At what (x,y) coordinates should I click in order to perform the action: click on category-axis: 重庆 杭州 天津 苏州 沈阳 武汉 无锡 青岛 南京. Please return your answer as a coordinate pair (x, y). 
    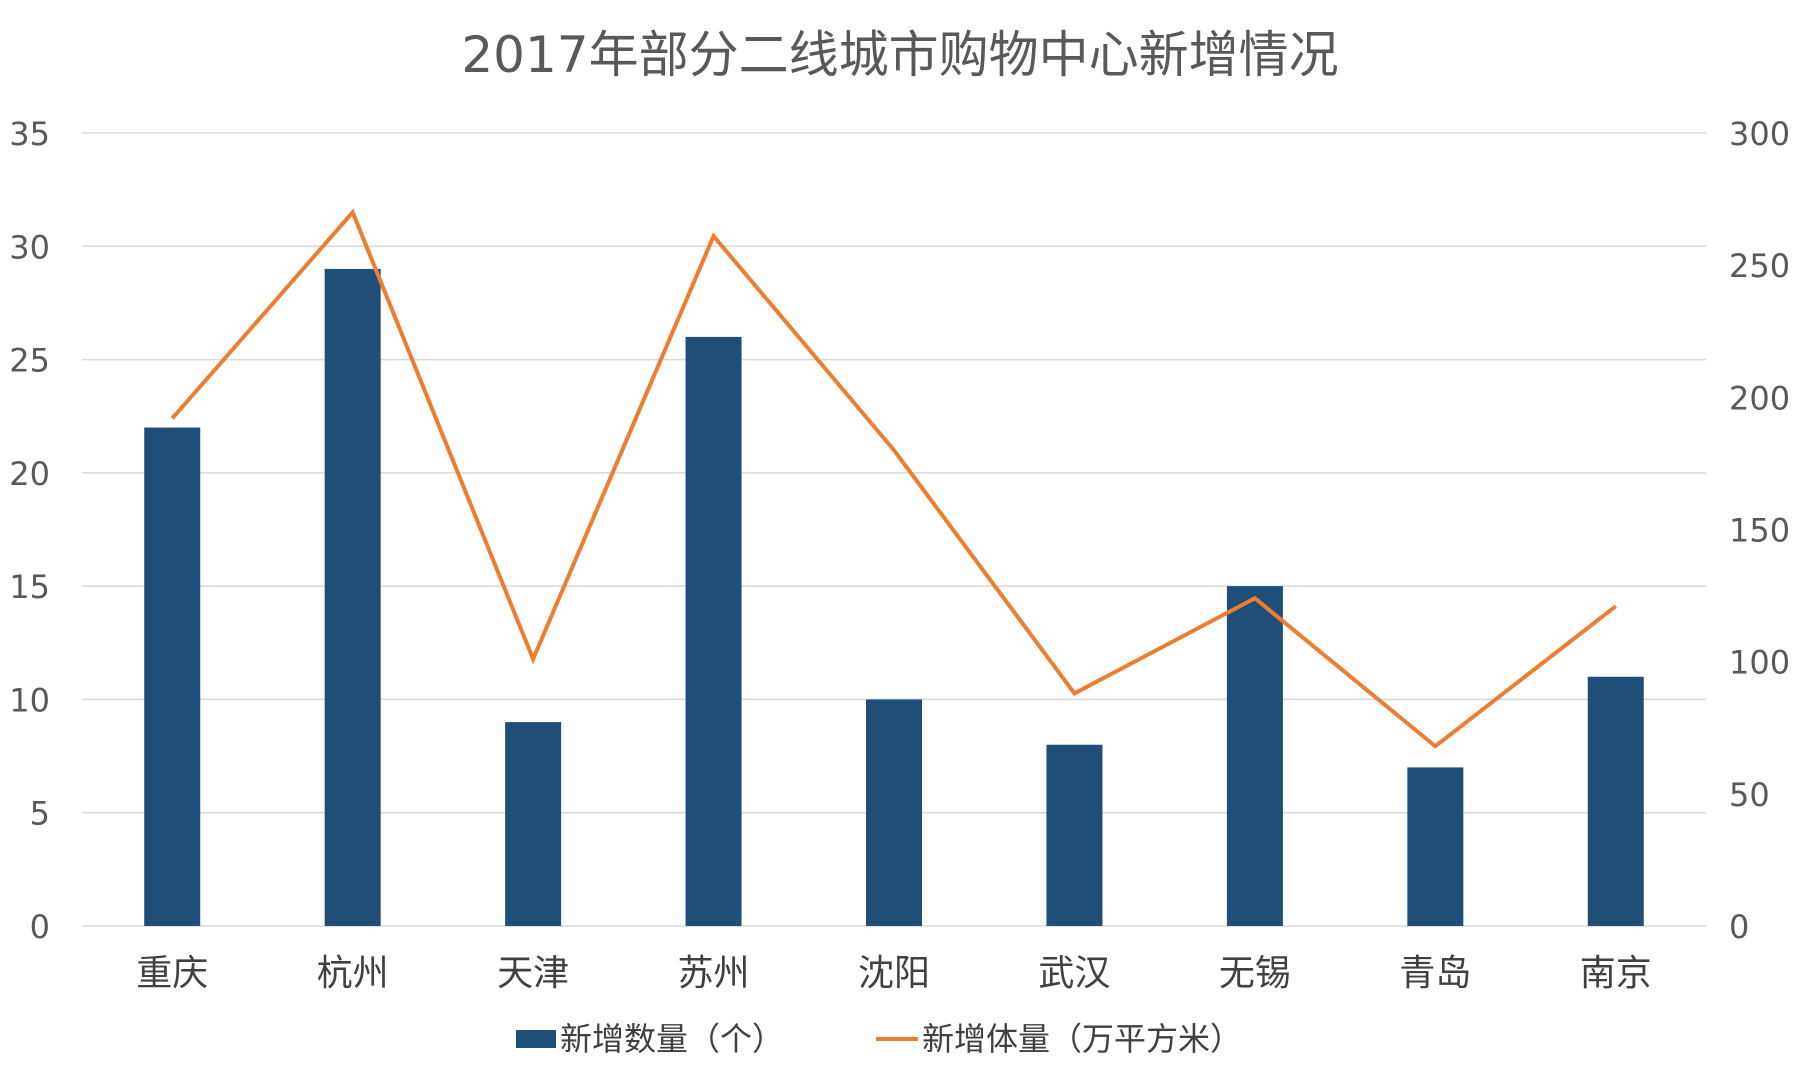
    Looking at the image, I should click on (894, 973).